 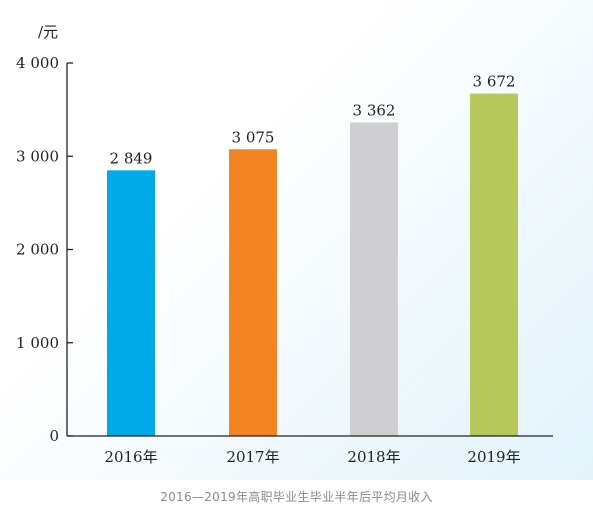 I want to click on x-category-label: 2017年, so click(x=252, y=457).